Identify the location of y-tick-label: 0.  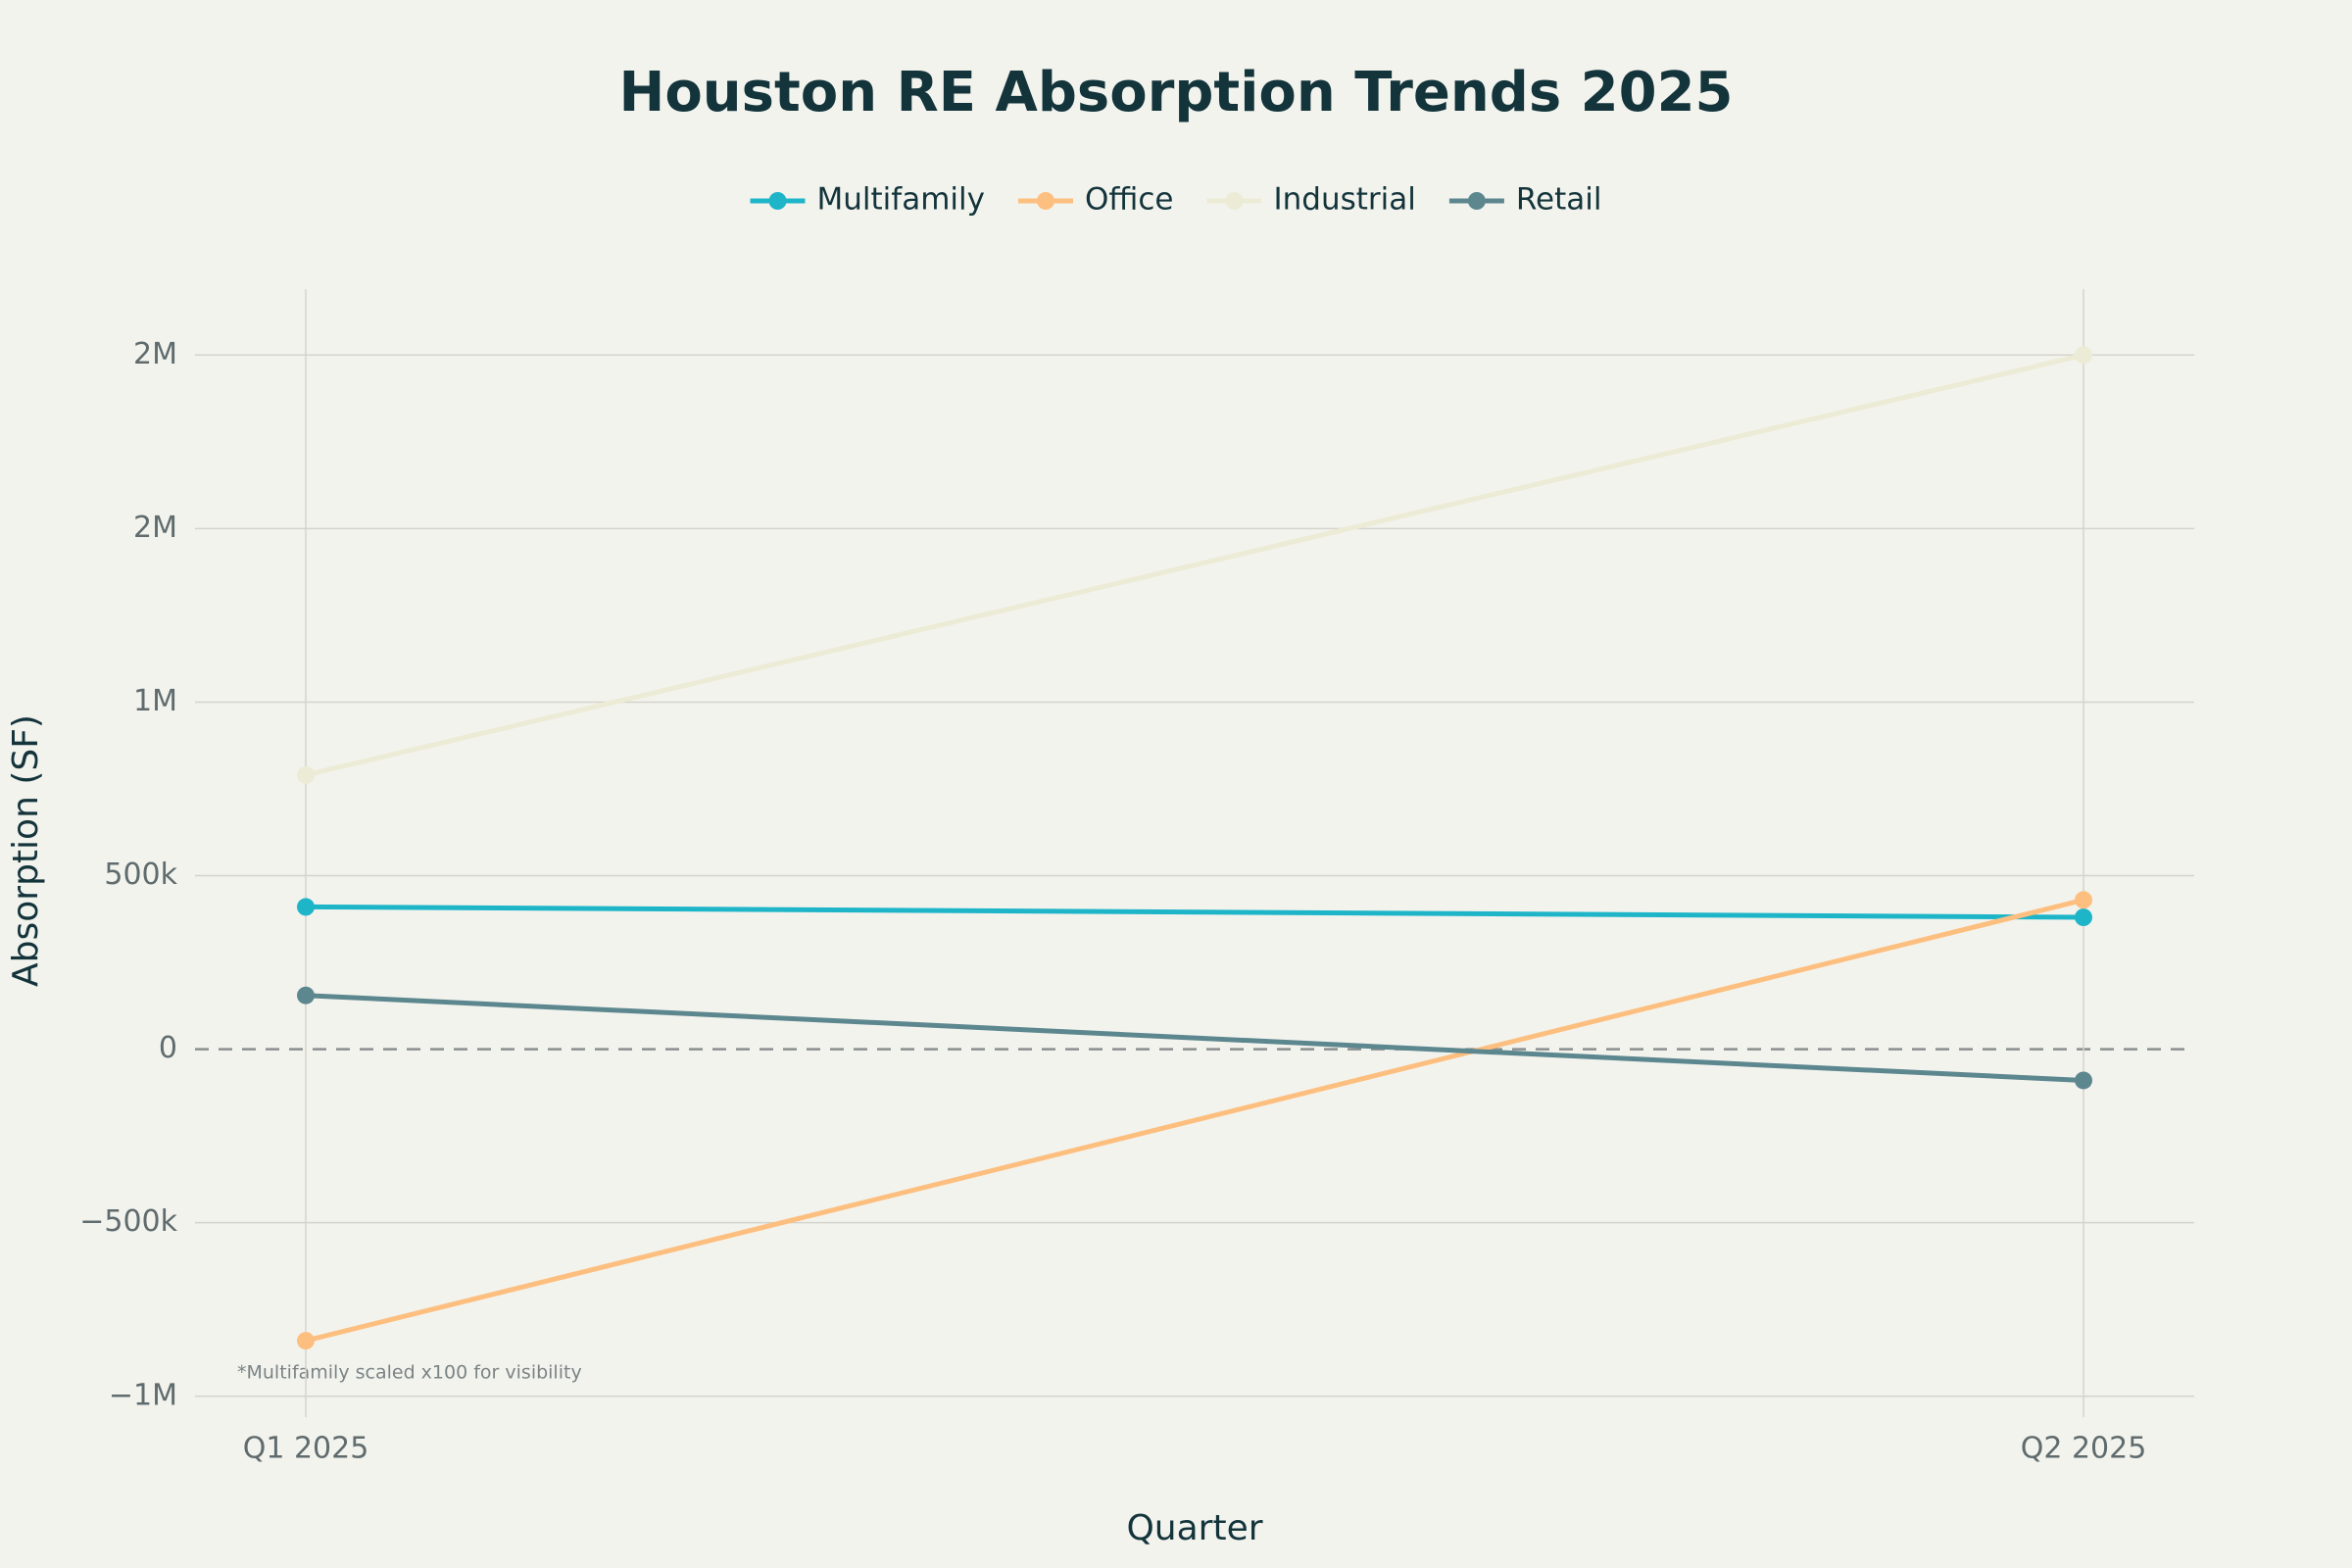
(168, 1048).